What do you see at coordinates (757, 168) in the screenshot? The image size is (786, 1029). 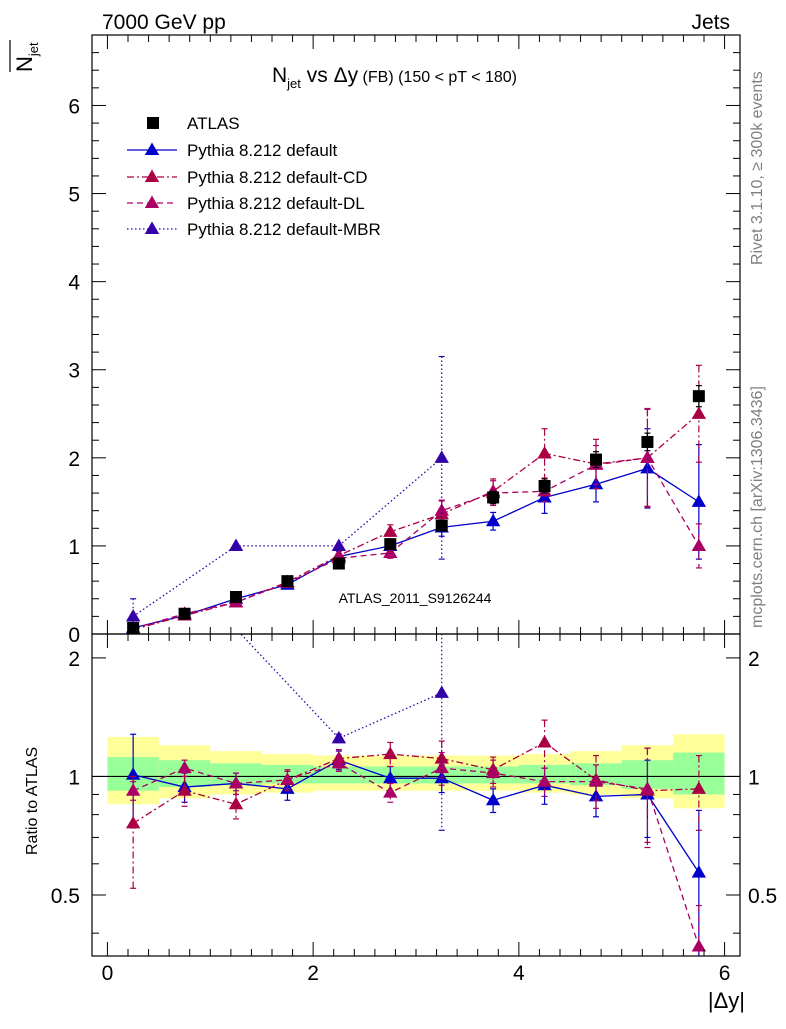 I see `rivet-label: Rivet 3.1.10, ≥ 300k events` at bounding box center [757, 168].